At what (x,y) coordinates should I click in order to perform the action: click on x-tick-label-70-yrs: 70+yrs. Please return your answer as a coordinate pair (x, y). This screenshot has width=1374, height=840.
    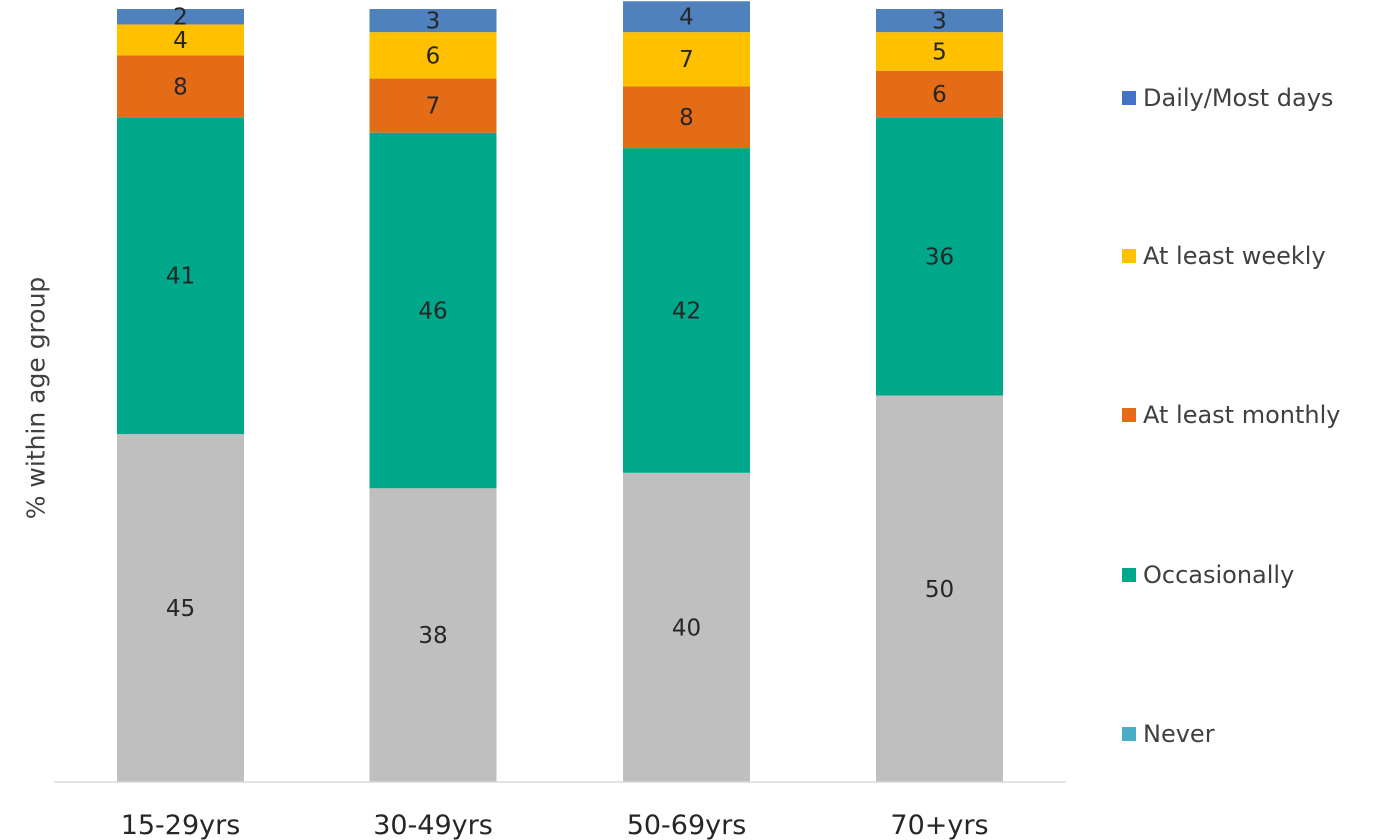
    Looking at the image, I should click on (939, 825).